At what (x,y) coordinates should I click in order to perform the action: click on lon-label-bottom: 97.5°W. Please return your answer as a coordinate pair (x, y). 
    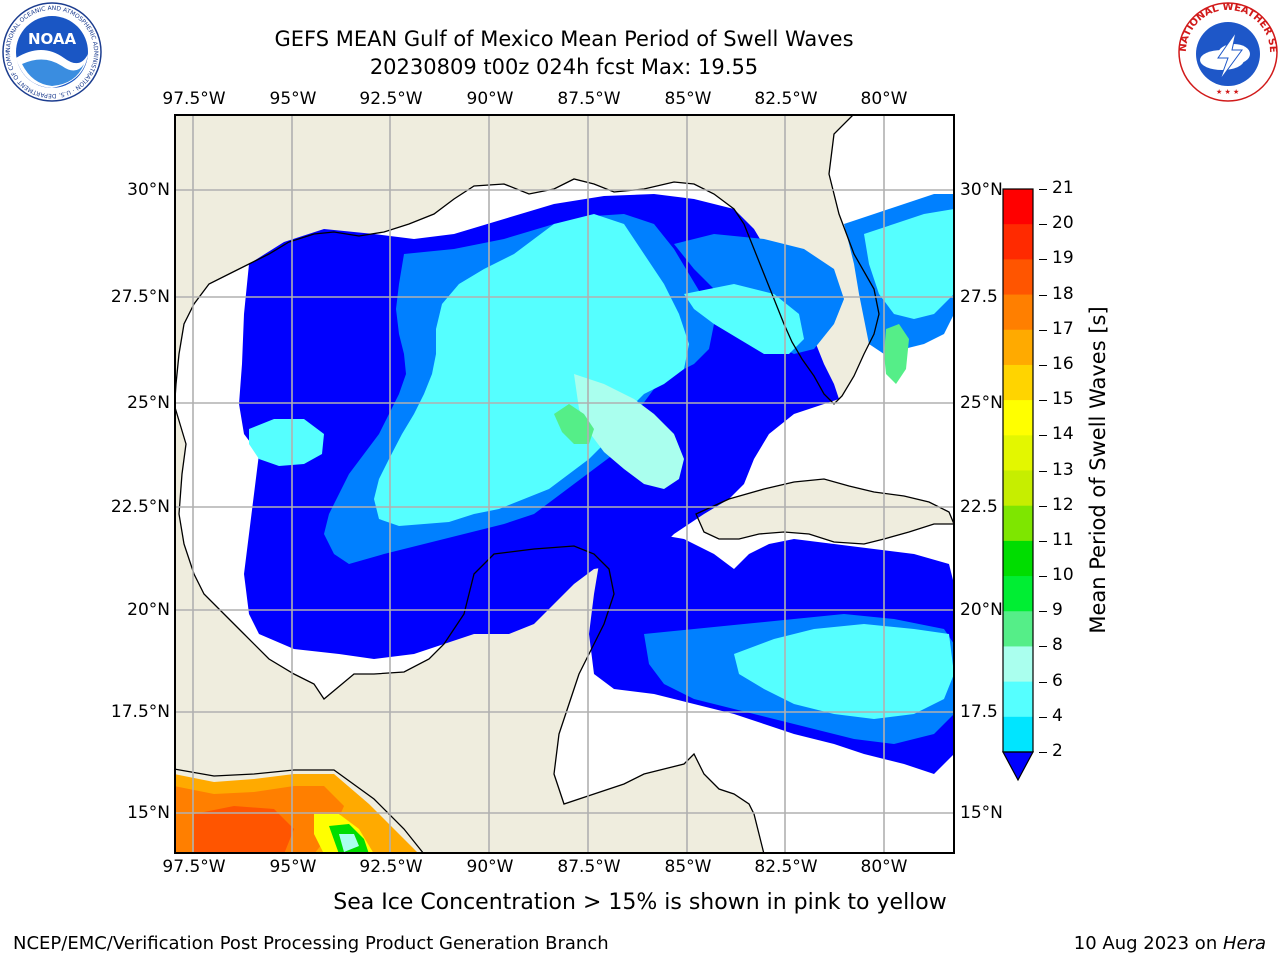
    Looking at the image, I should click on (194, 867).